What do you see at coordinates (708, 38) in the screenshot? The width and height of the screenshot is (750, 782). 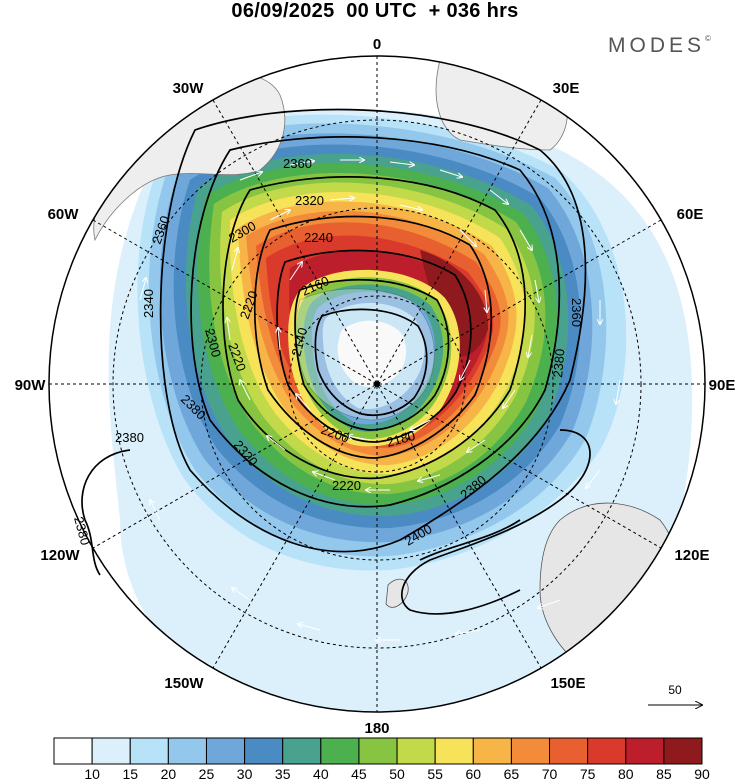 I see `copyright-mark: ©` at bounding box center [708, 38].